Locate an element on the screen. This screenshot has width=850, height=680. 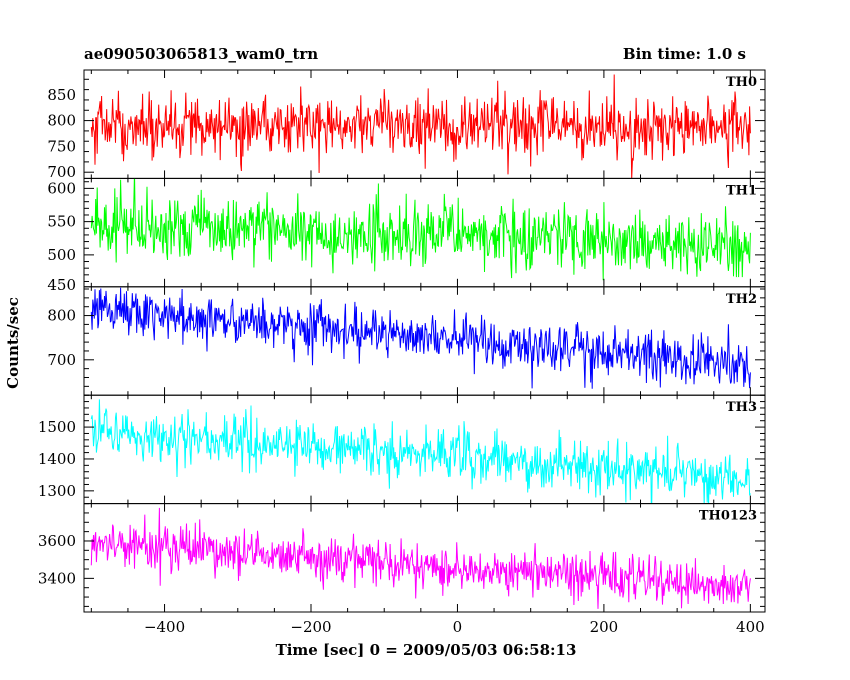
y-tick-label-th1: 500 is located at coordinates (61, 255).